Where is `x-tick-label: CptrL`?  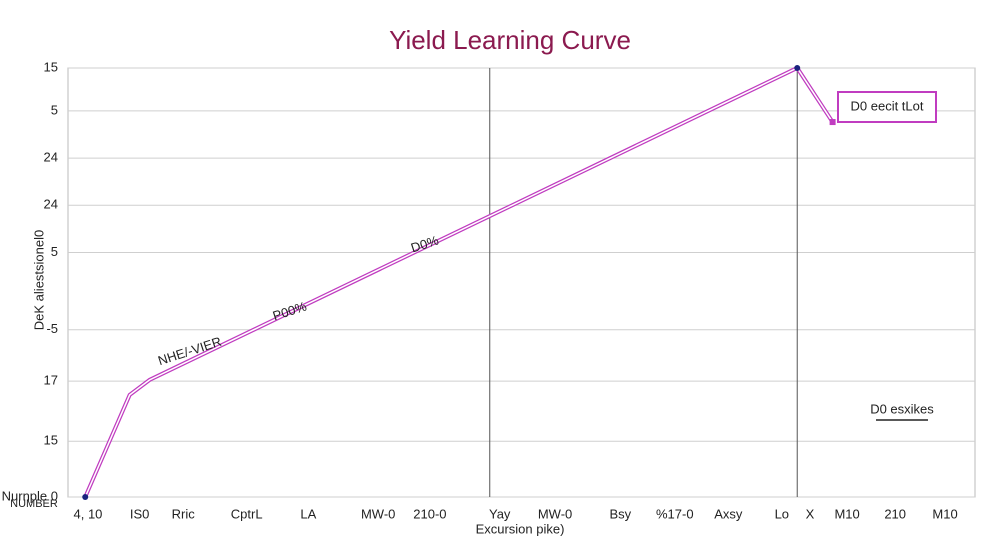 x-tick-label: CptrL is located at coordinates (247, 513).